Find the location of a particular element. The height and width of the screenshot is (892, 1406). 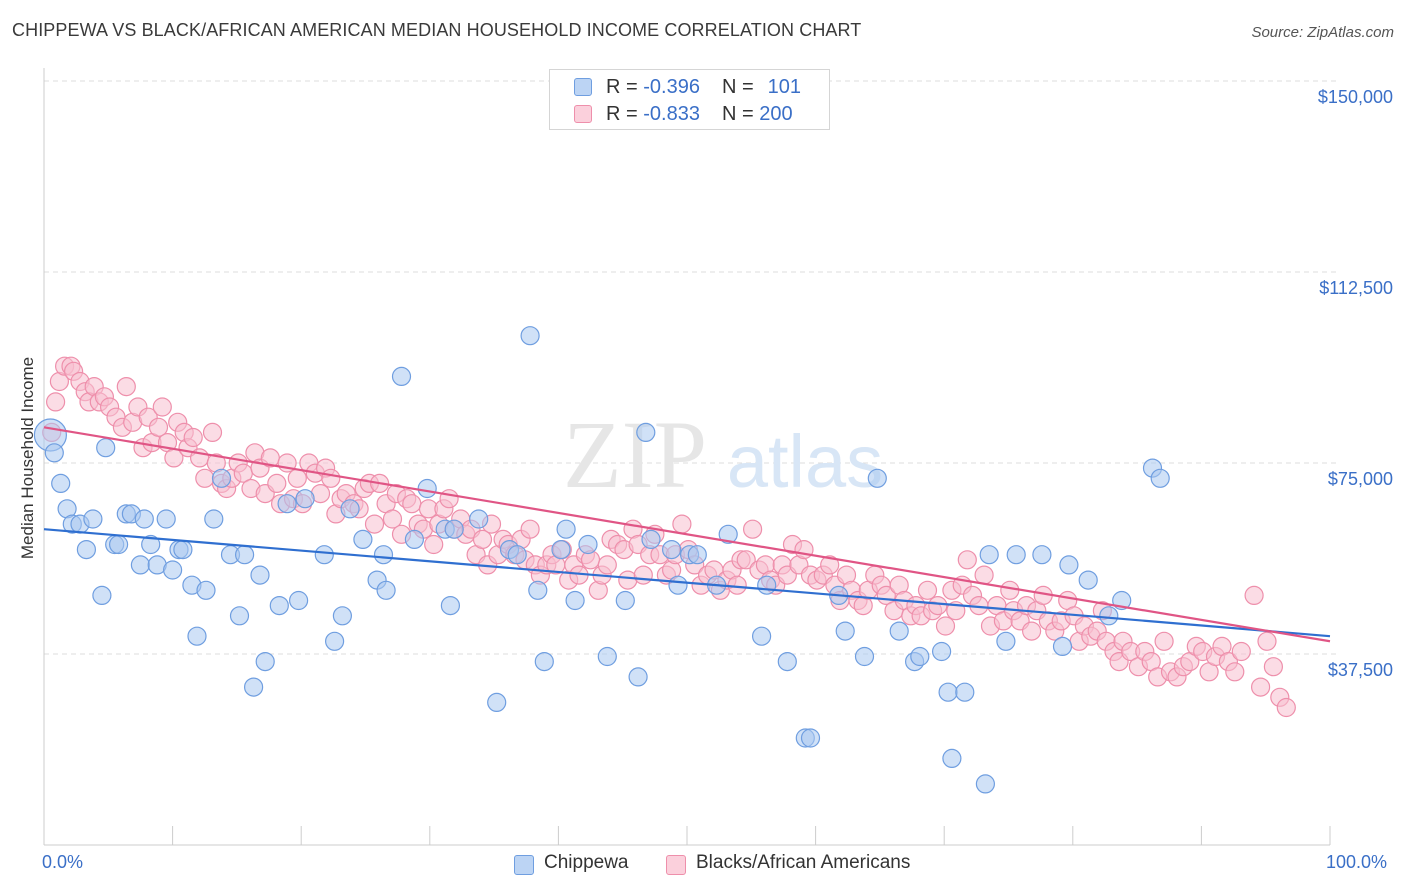

correlation-legend: R = -0.396 N = 101 R = -0.833 N = 200 is located at coordinates (689, 99).